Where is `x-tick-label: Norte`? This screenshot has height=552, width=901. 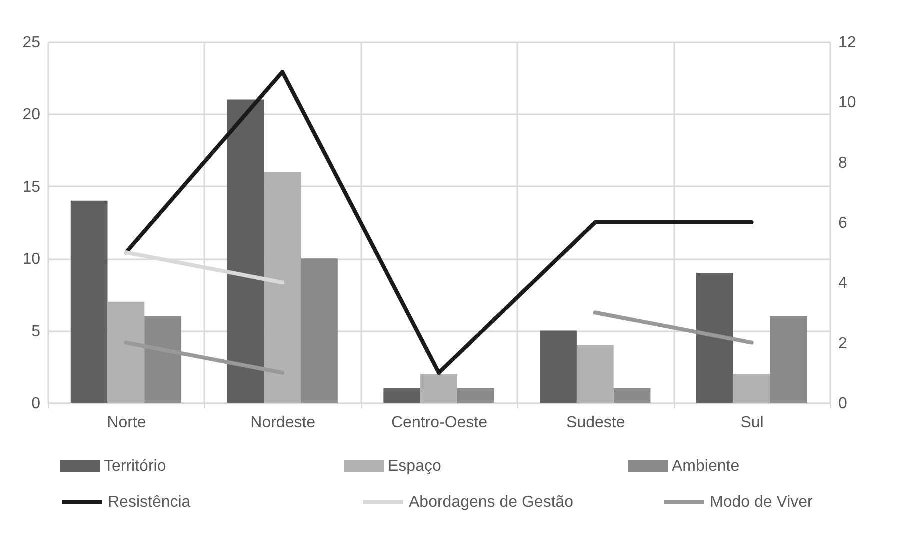 x-tick-label: Norte is located at coordinates (126, 423).